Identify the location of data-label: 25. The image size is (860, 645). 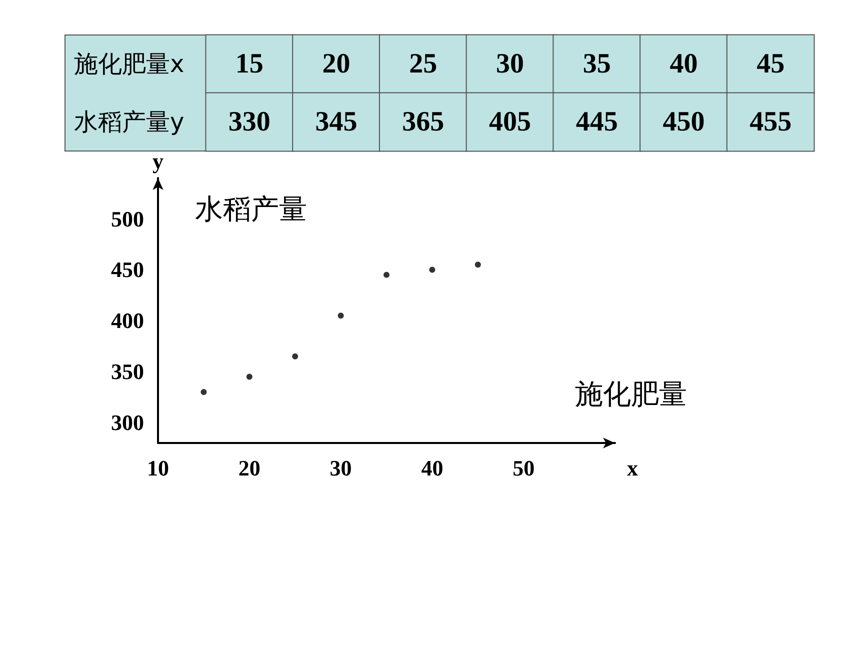
(423, 64).